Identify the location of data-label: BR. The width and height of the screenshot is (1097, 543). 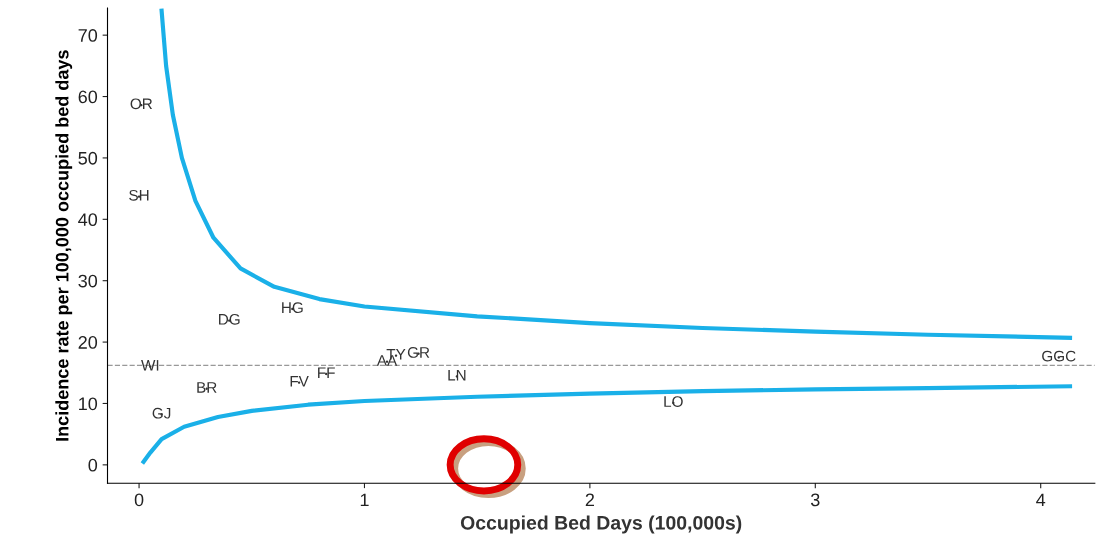
(207, 387).